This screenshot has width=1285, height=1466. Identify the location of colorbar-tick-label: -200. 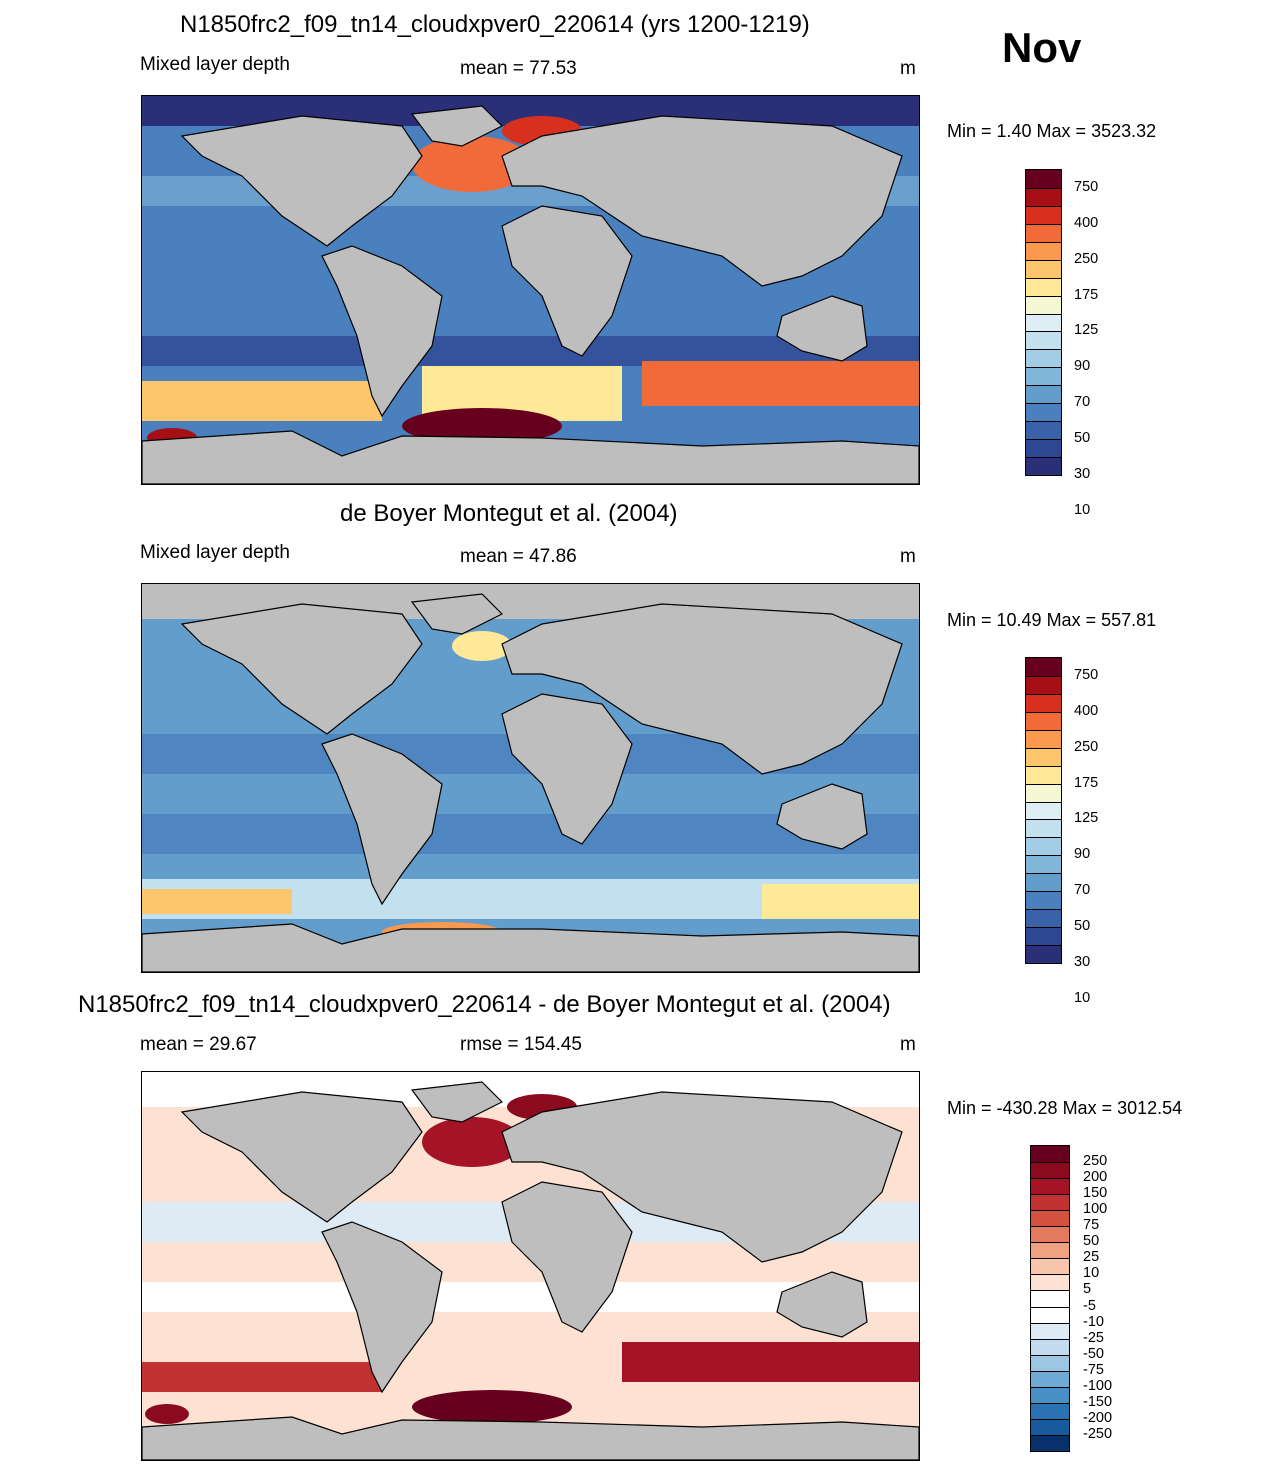
(1098, 1417).